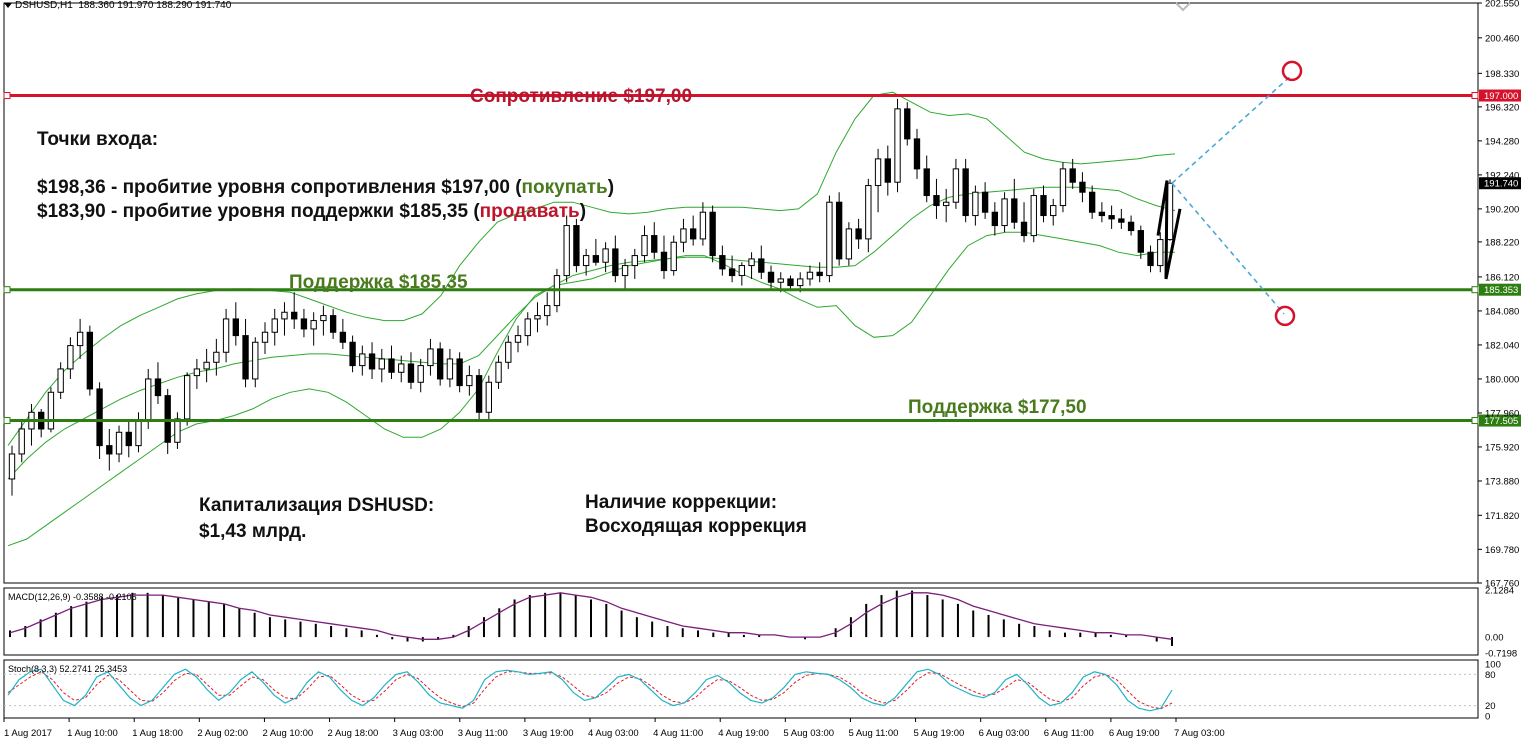 The image size is (1523, 746). What do you see at coordinates (939, 733) in the screenshot?
I see `time-tick-label: 5 Aug 19:00` at bounding box center [939, 733].